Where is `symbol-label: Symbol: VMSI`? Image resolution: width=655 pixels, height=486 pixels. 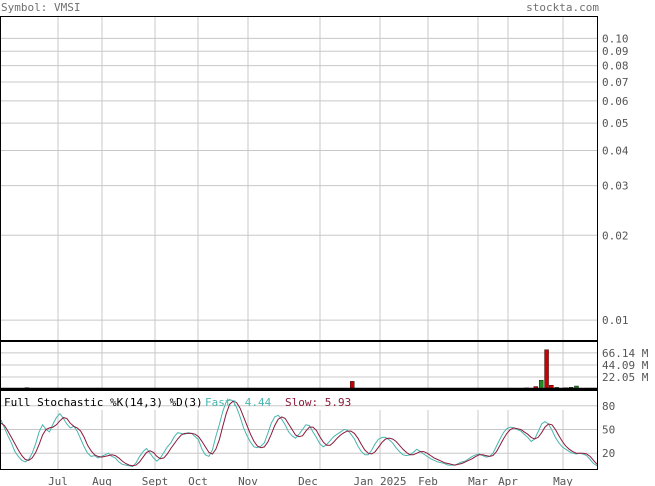 symbol-label: Symbol: VMSI is located at coordinates (41, 7).